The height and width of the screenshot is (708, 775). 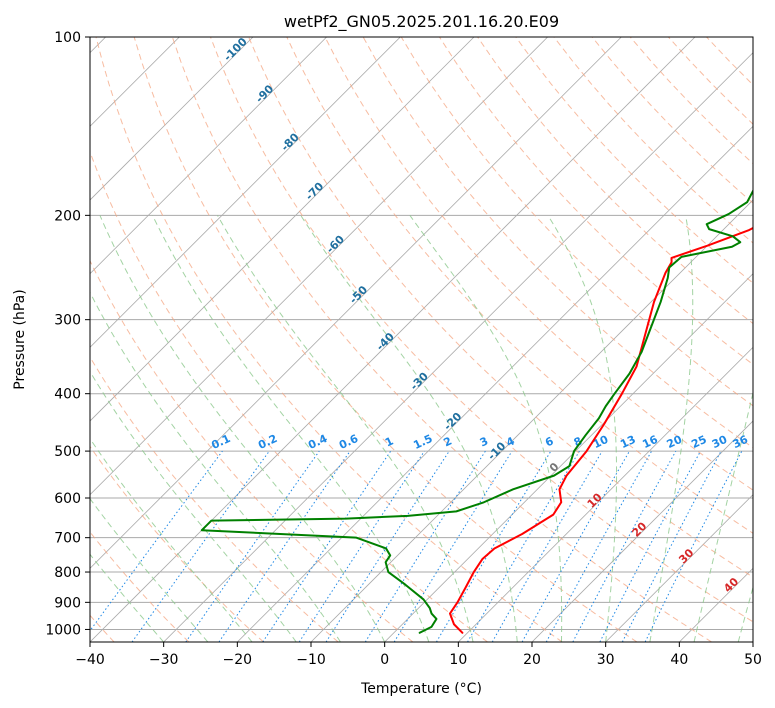 What do you see at coordinates (675, 442) in the screenshot?
I see `mixing-ratio-label: 20` at bounding box center [675, 442].